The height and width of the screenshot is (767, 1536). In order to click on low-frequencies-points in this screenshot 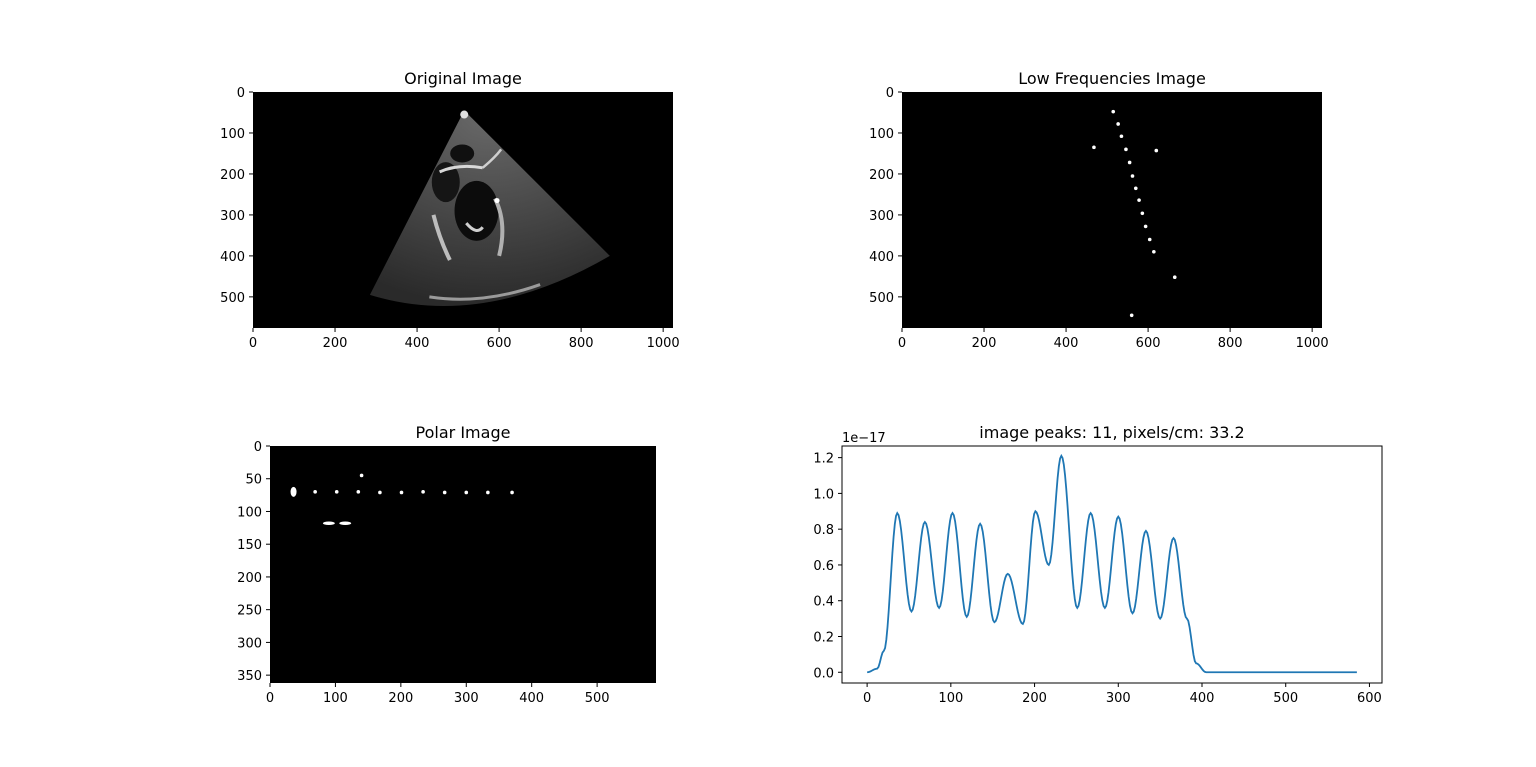, I will do `click(1134, 213)`.